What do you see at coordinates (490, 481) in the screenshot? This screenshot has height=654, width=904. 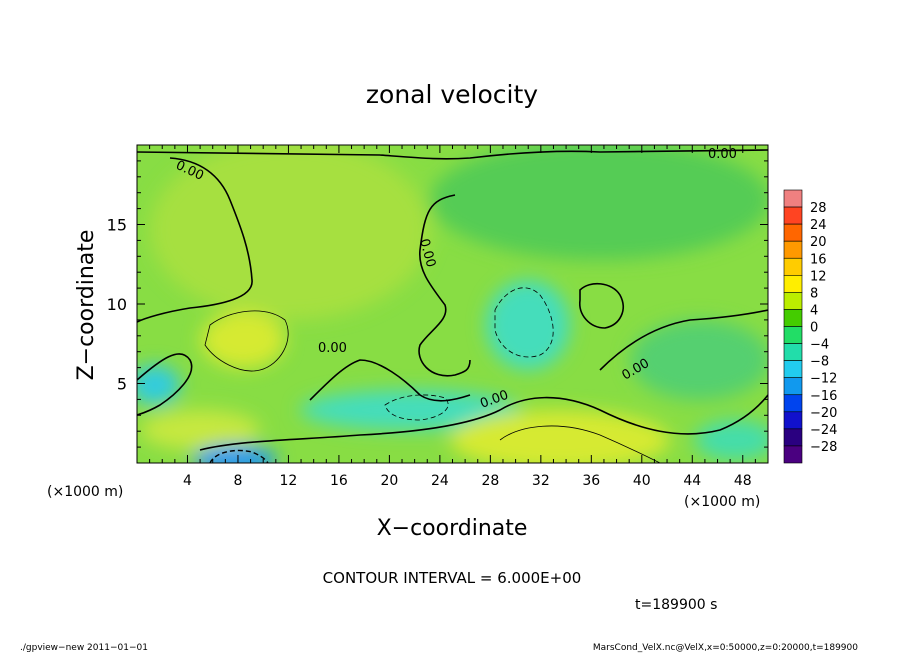 I see `x-tick-label: 28` at bounding box center [490, 481].